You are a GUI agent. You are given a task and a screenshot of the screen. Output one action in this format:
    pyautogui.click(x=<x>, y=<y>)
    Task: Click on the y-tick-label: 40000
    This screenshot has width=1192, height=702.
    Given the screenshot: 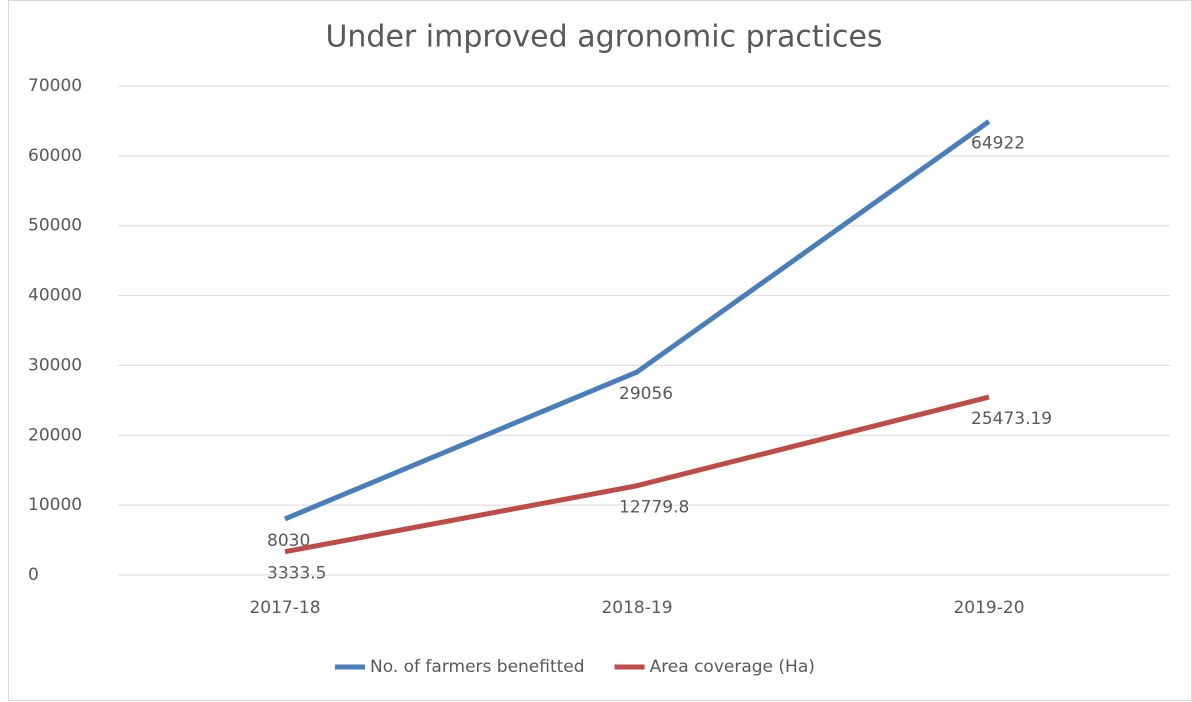 What is the action you would take?
    pyautogui.click(x=55, y=296)
    